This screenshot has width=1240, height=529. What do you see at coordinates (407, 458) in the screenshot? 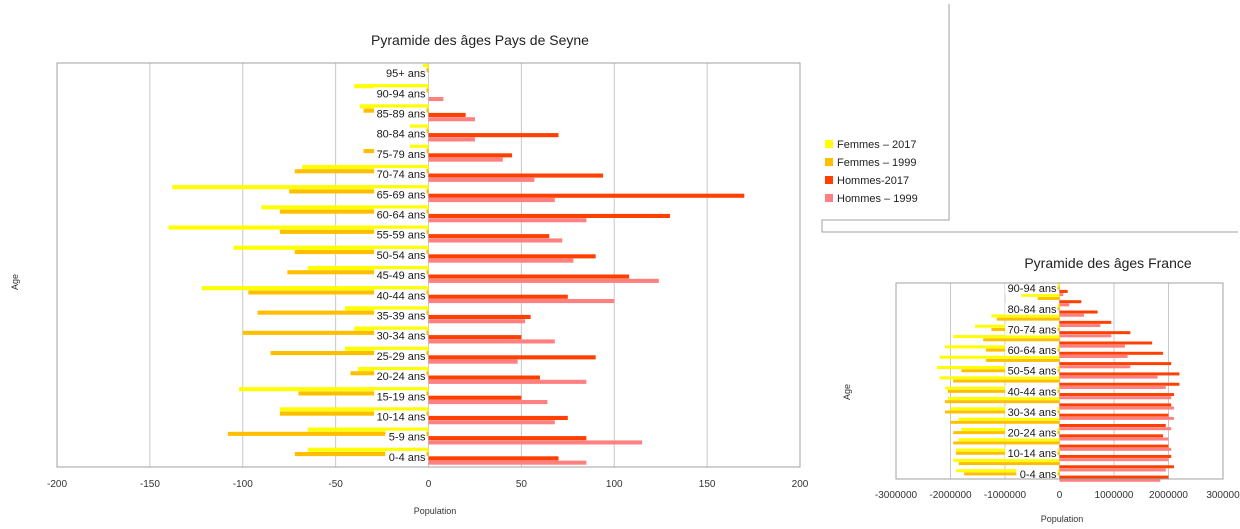
I see `category-label: 0-4 ans` at bounding box center [407, 458].